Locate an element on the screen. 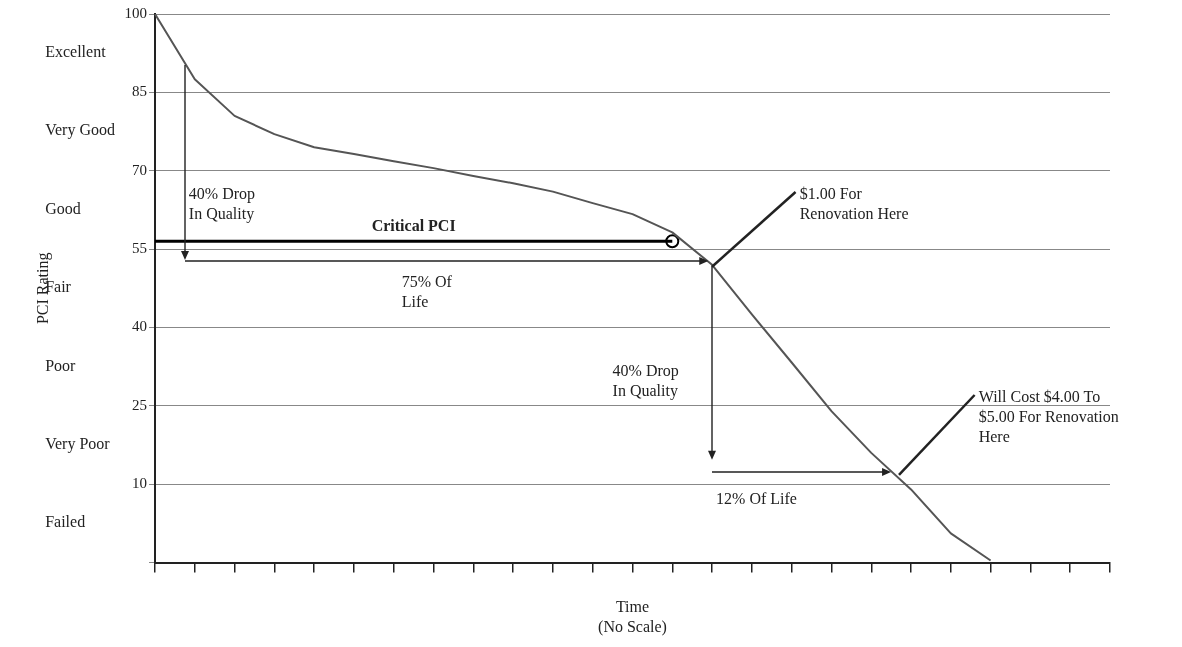 The height and width of the screenshot is (647, 1182). y-tick-label: 10 is located at coordinates (139, 483).